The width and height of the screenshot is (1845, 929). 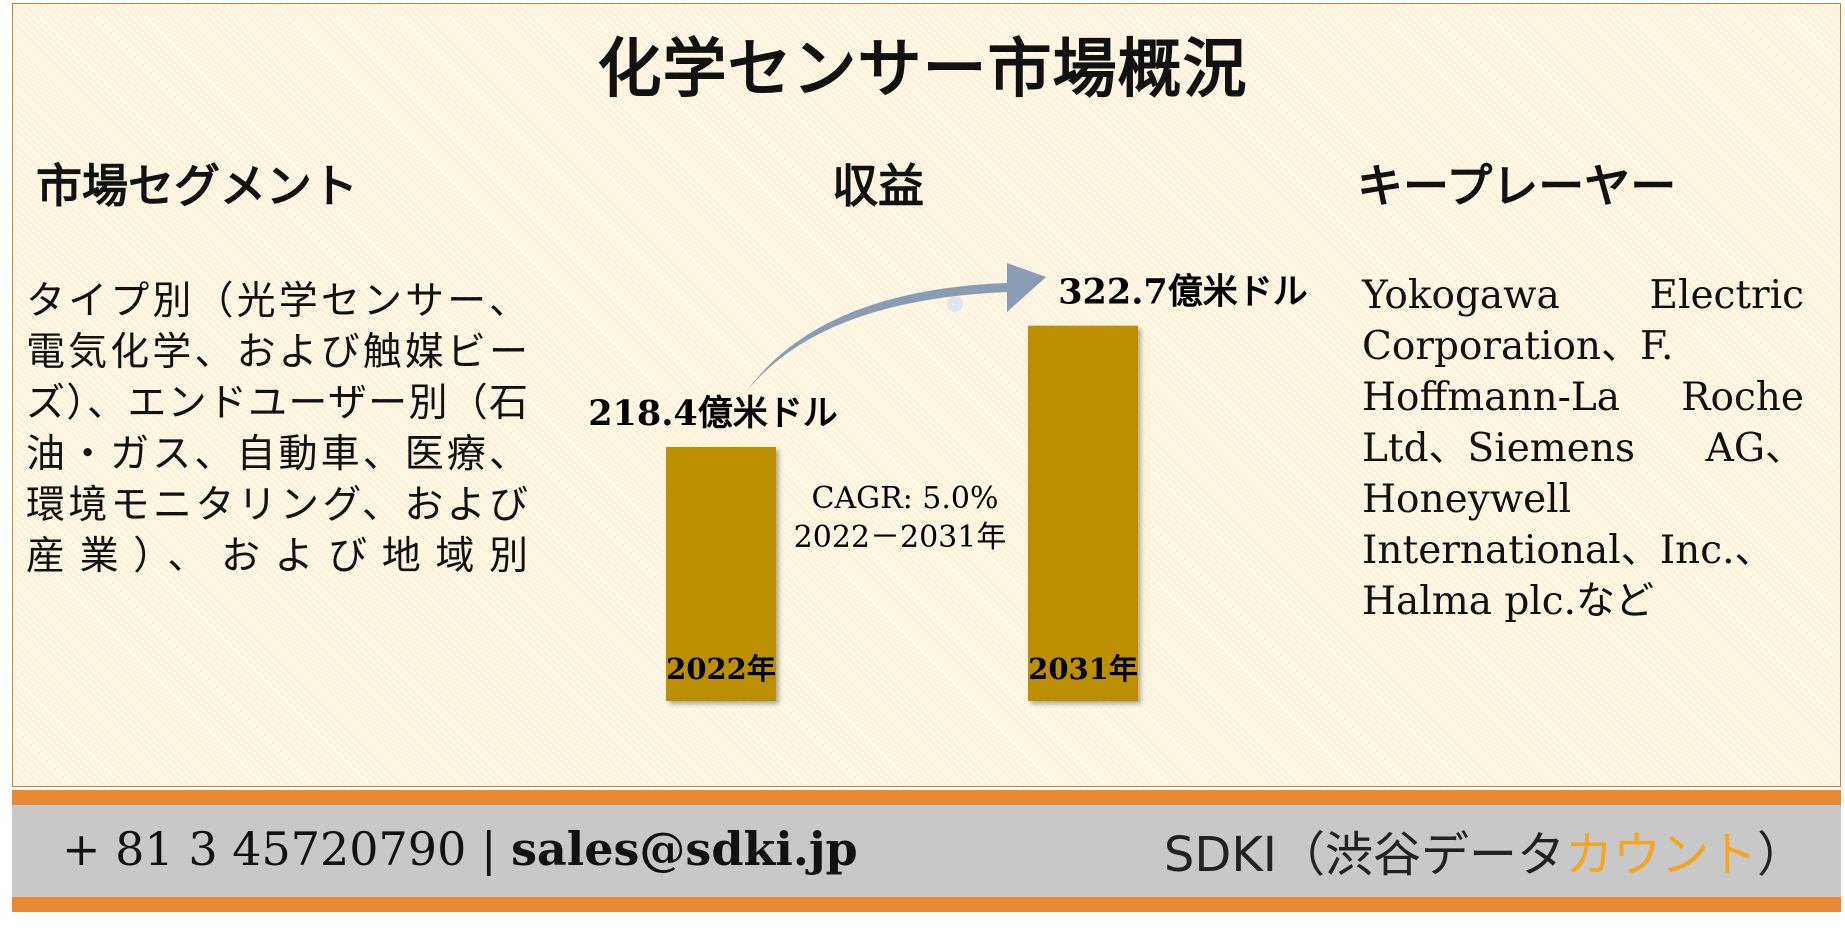 I want to click on player-text: AG、, so click(x=1754, y=448).